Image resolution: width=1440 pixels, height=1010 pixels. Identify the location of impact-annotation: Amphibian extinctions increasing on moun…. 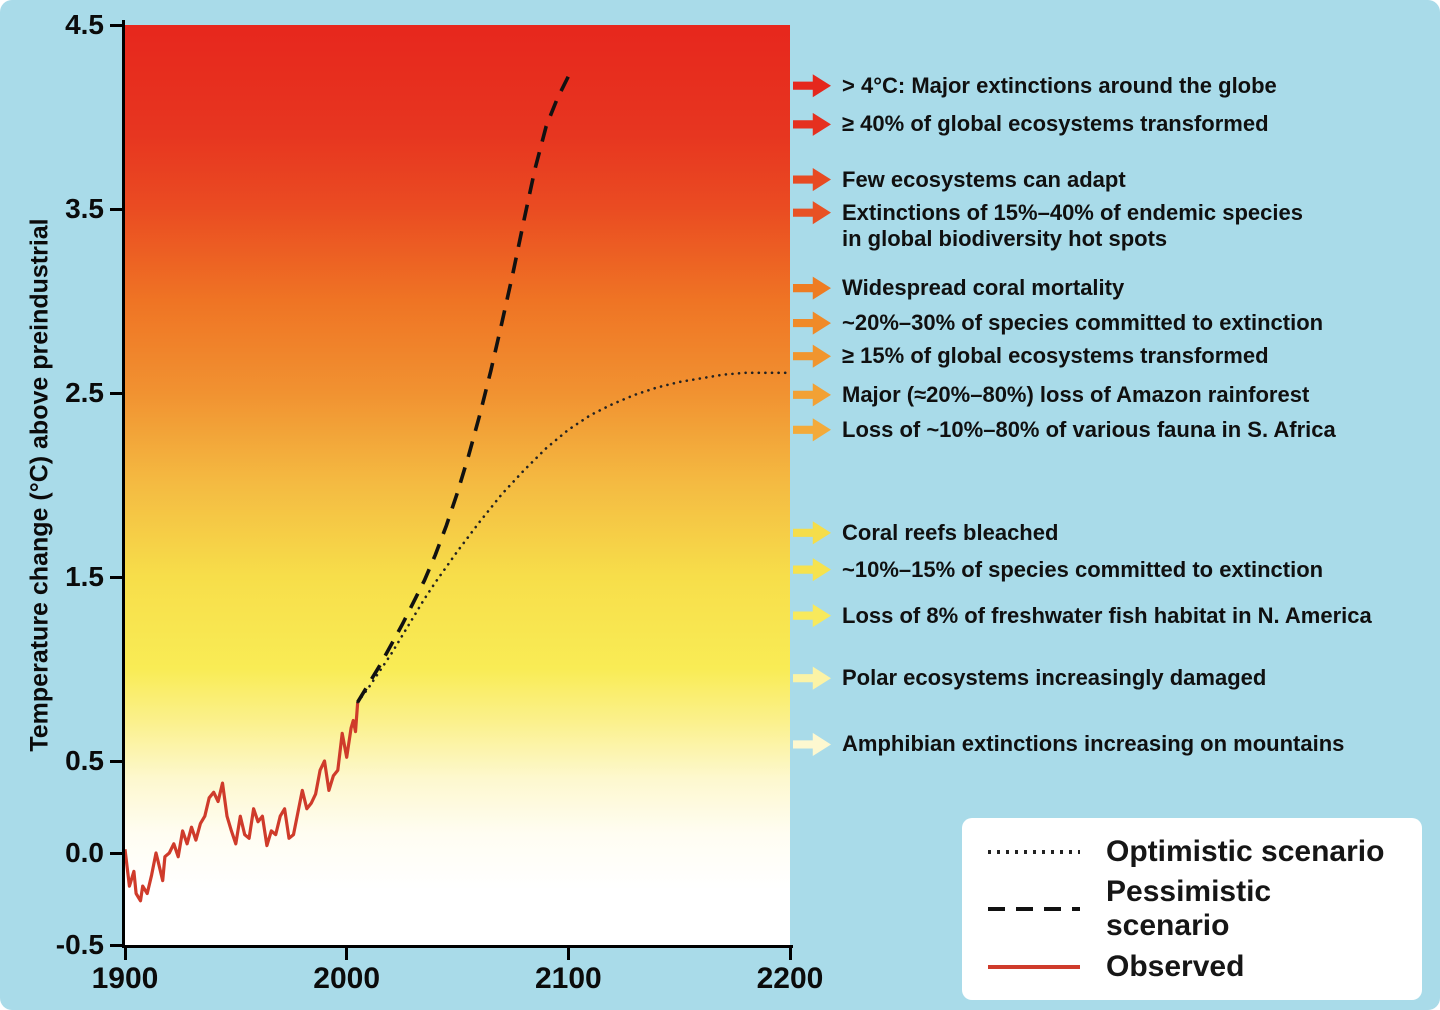
(1068, 744).